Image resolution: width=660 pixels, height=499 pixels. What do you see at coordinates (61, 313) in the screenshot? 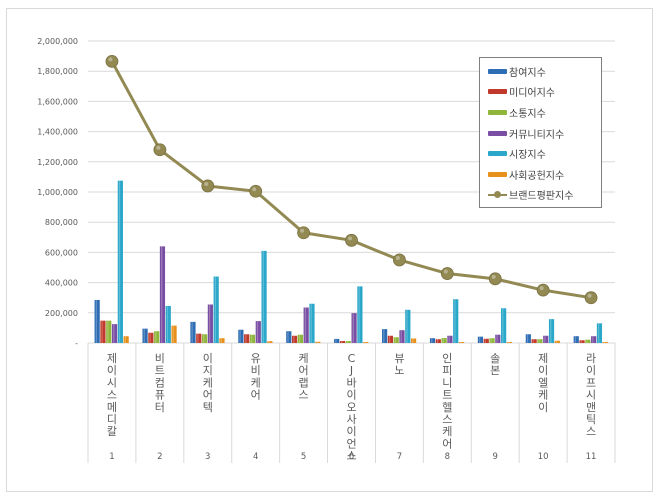
I see `y-tick-label: 200,000` at bounding box center [61, 313].